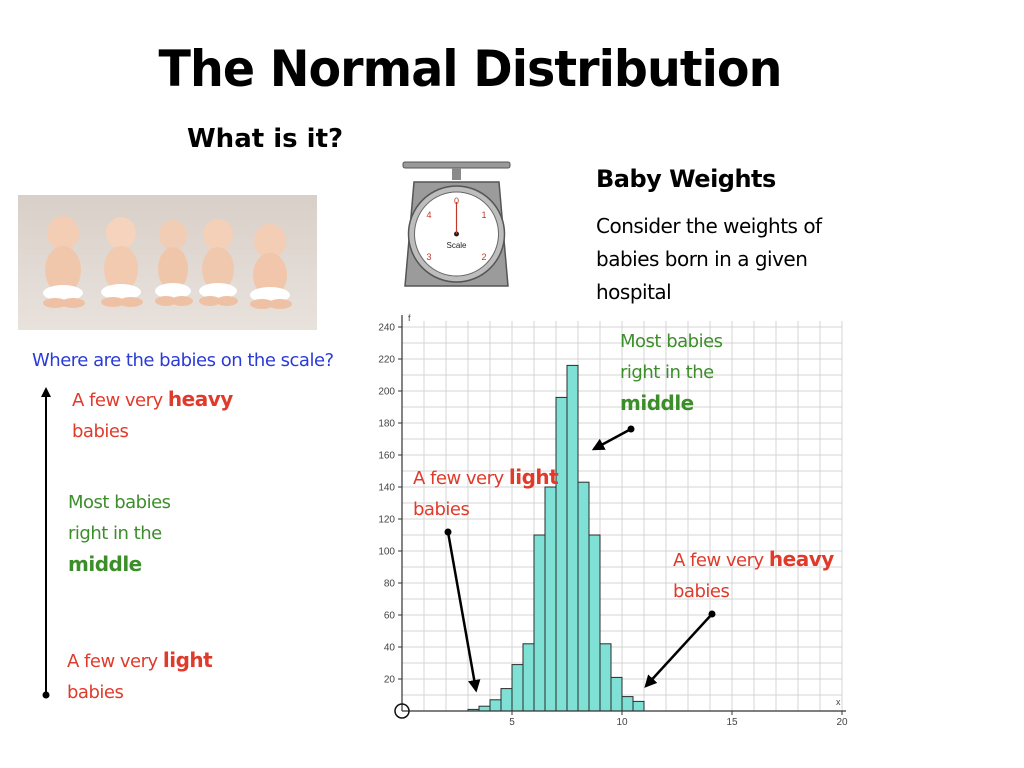  What do you see at coordinates (461, 478) in the screenshot?
I see `chart-light-prefix: A few very` at bounding box center [461, 478].